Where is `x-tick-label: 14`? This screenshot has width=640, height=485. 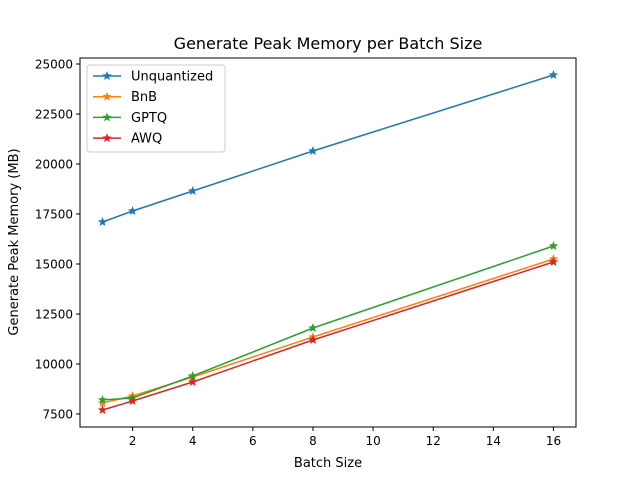 x-tick-label: 14 is located at coordinates (493, 441).